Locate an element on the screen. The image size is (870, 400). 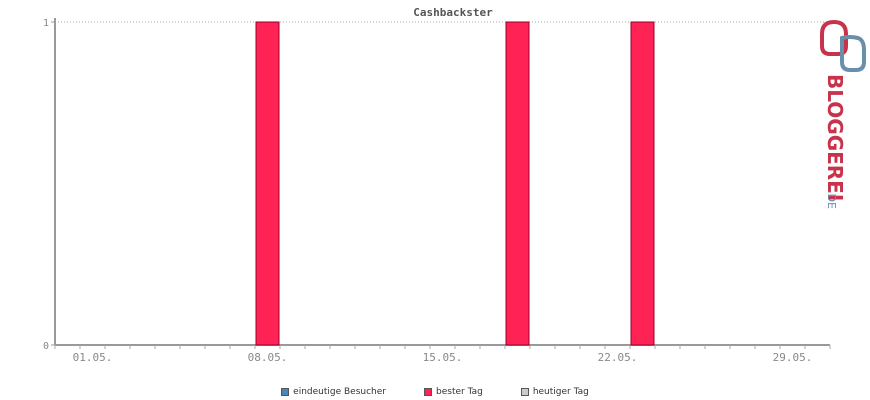
bloggerei-logo: BLOGGEREI .DE is located at coordinates (840, 118).